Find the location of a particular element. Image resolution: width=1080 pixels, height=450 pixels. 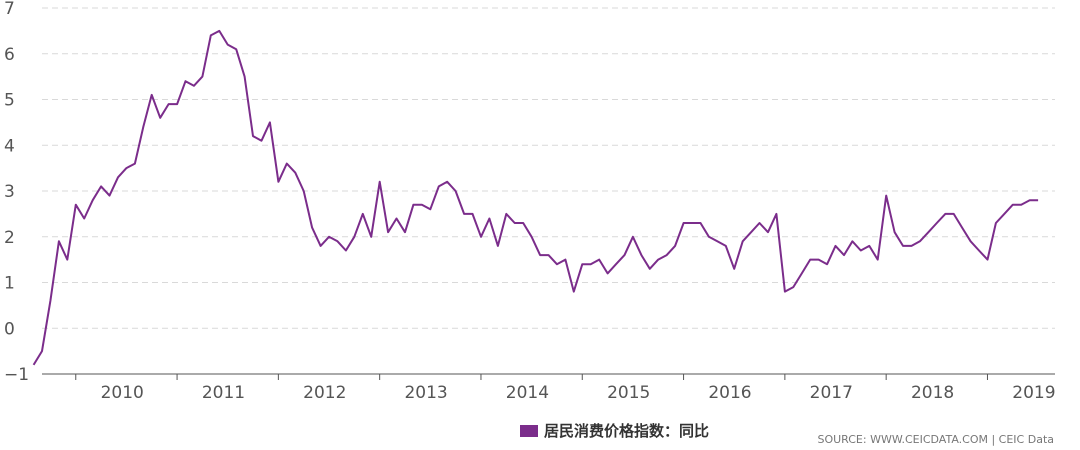

x-tick-label: 2015 is located at coordinates (628, 393).